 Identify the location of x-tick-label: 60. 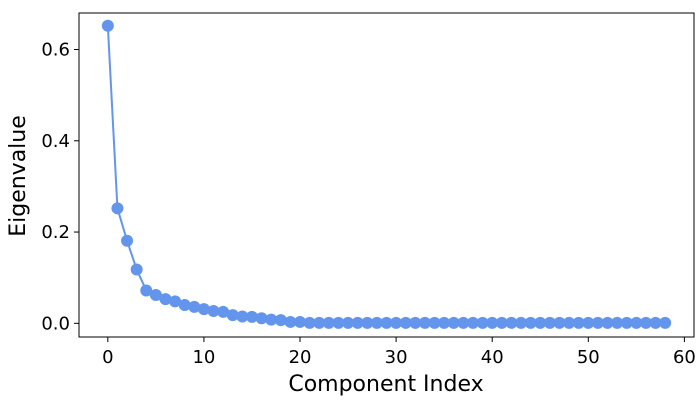
(684, 357).